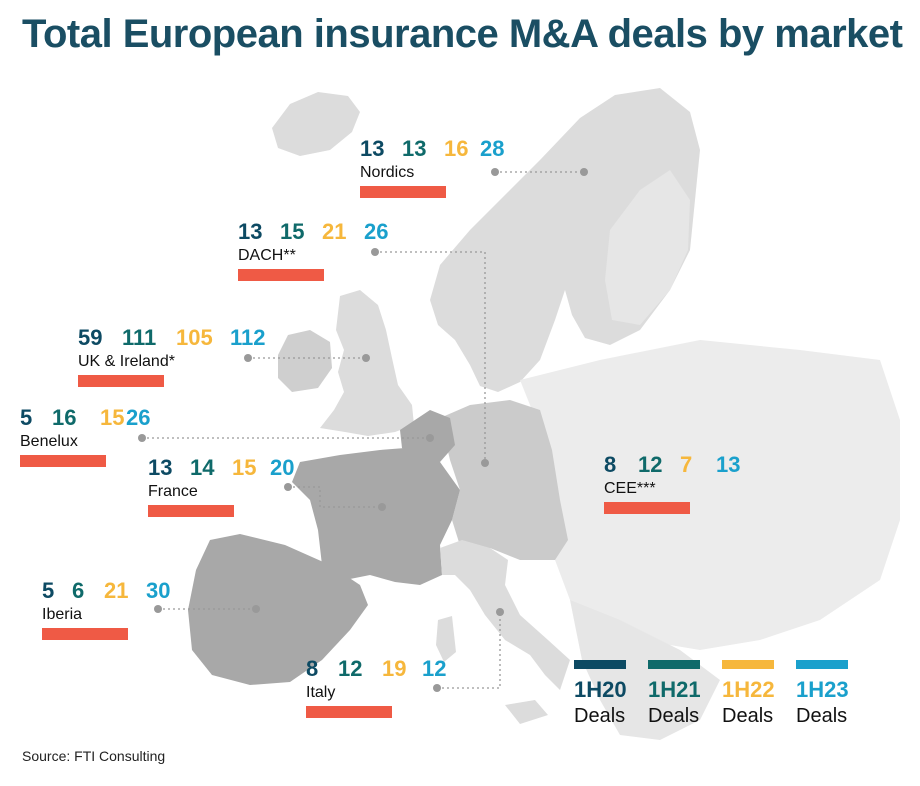 The width and height of the screenshot is (920, 786). Describe the element at coordinates (267, 255) in the screenshot. I see `dach-label: DACH**` at that location.